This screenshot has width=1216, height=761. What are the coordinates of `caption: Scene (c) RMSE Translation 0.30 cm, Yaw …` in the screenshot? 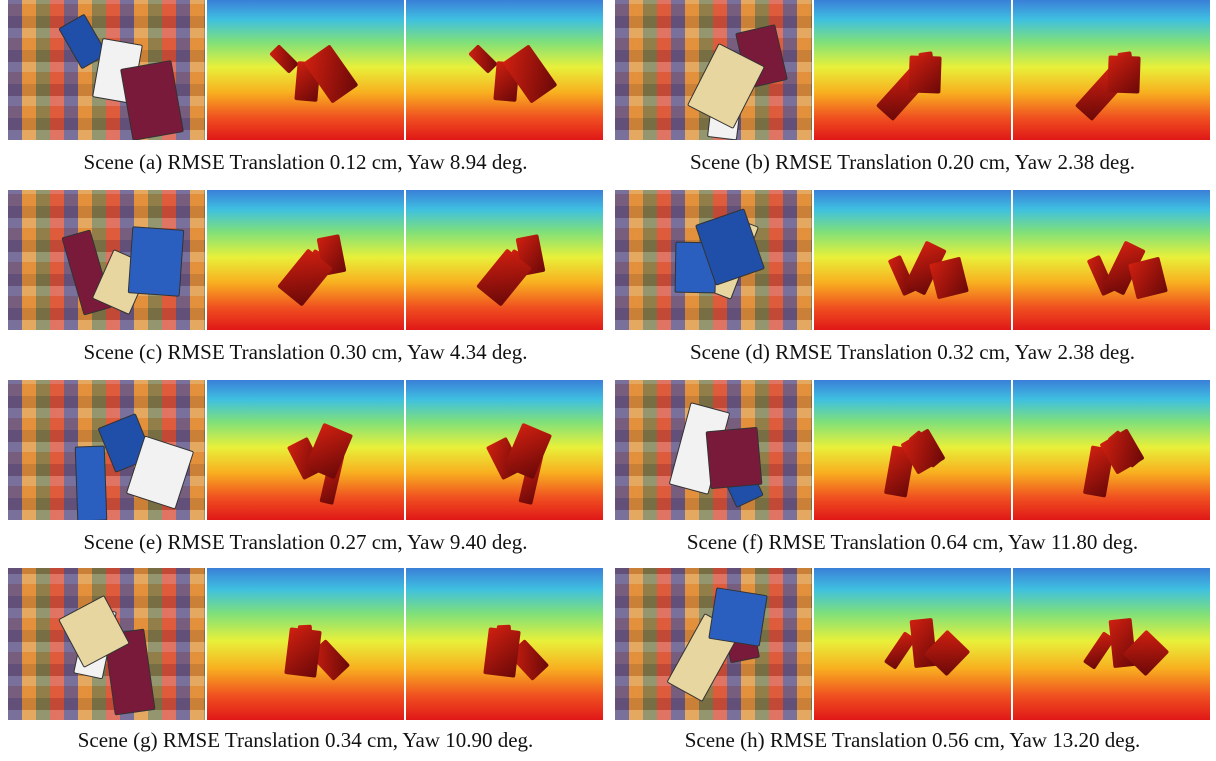 It's located at (305, 352).